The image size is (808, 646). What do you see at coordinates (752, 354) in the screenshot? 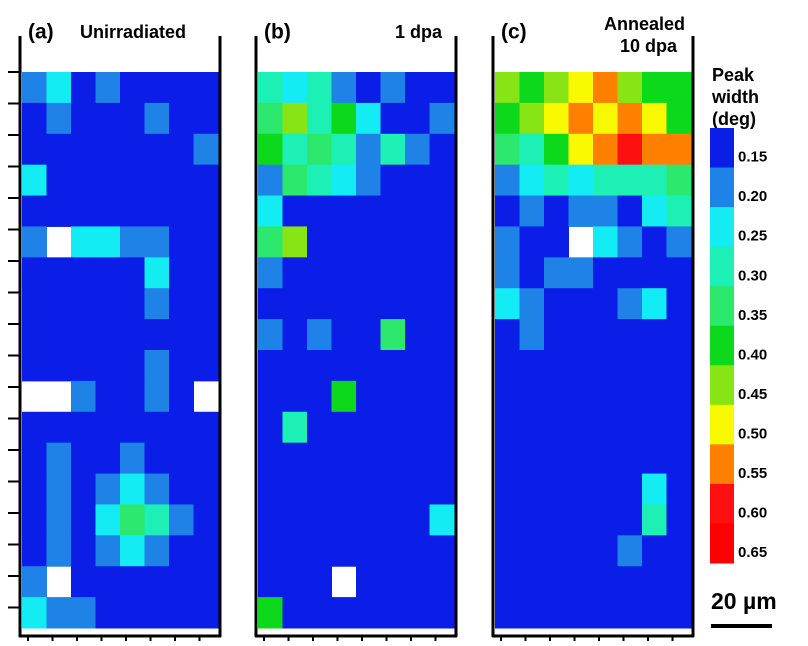
I see `colorbar-label: 0.40` at bounding box center [752, 354].